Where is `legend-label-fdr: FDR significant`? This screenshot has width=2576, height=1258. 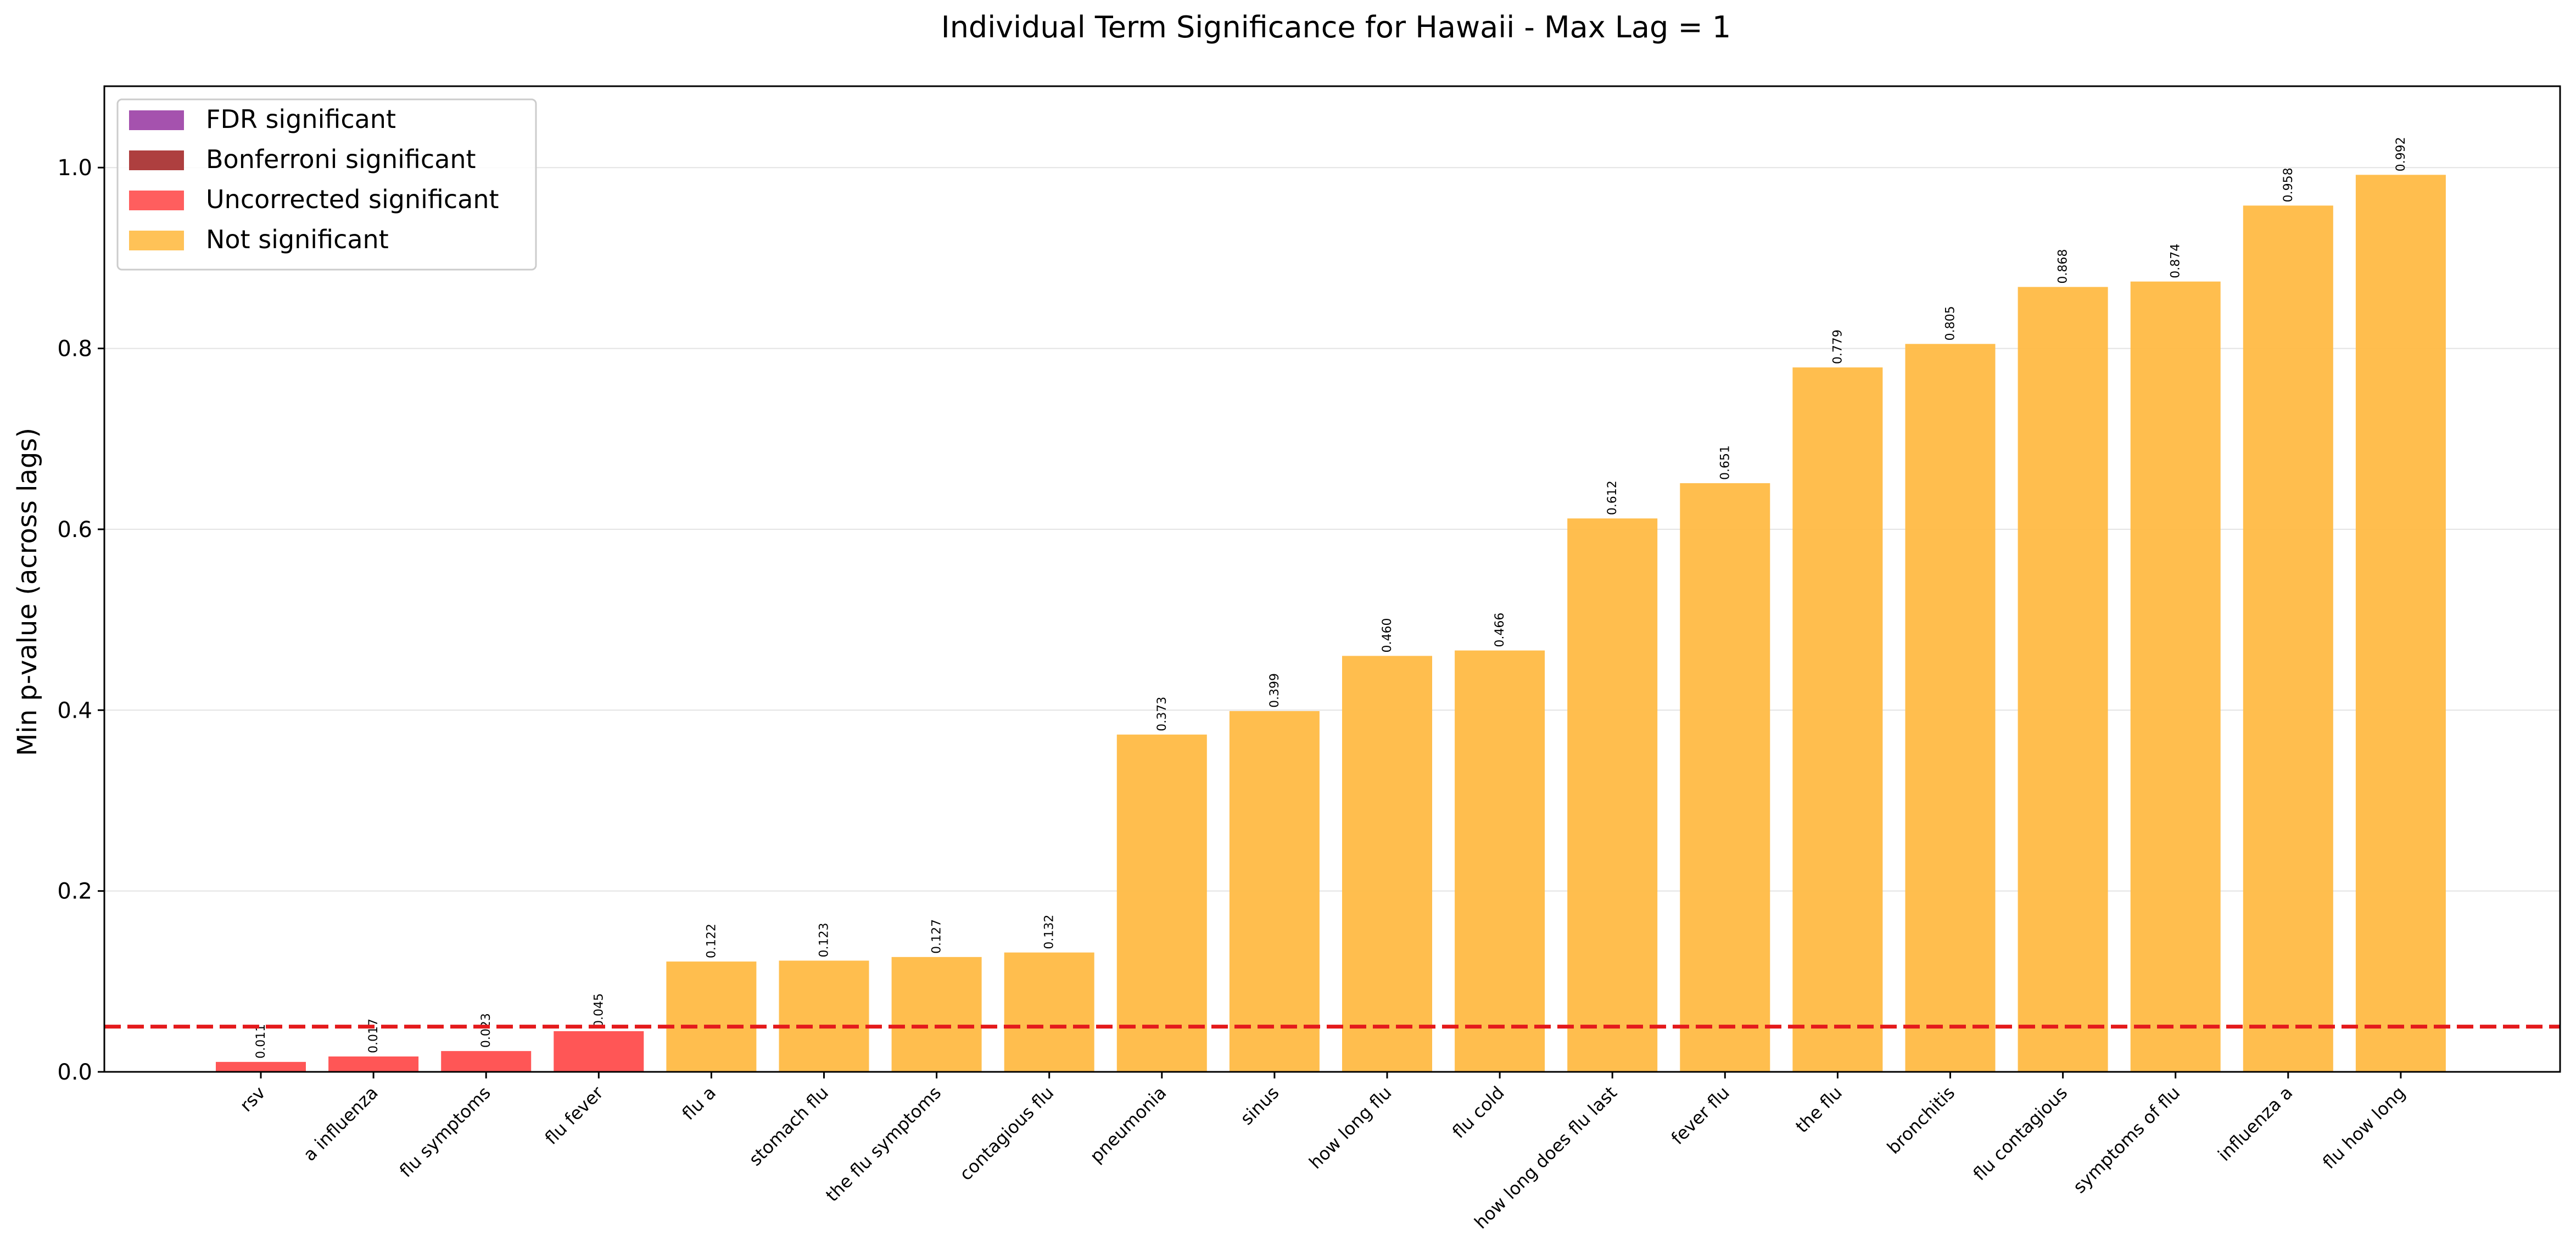 legend-label-fdr: FDR significant is located at coordinates (301, 119).